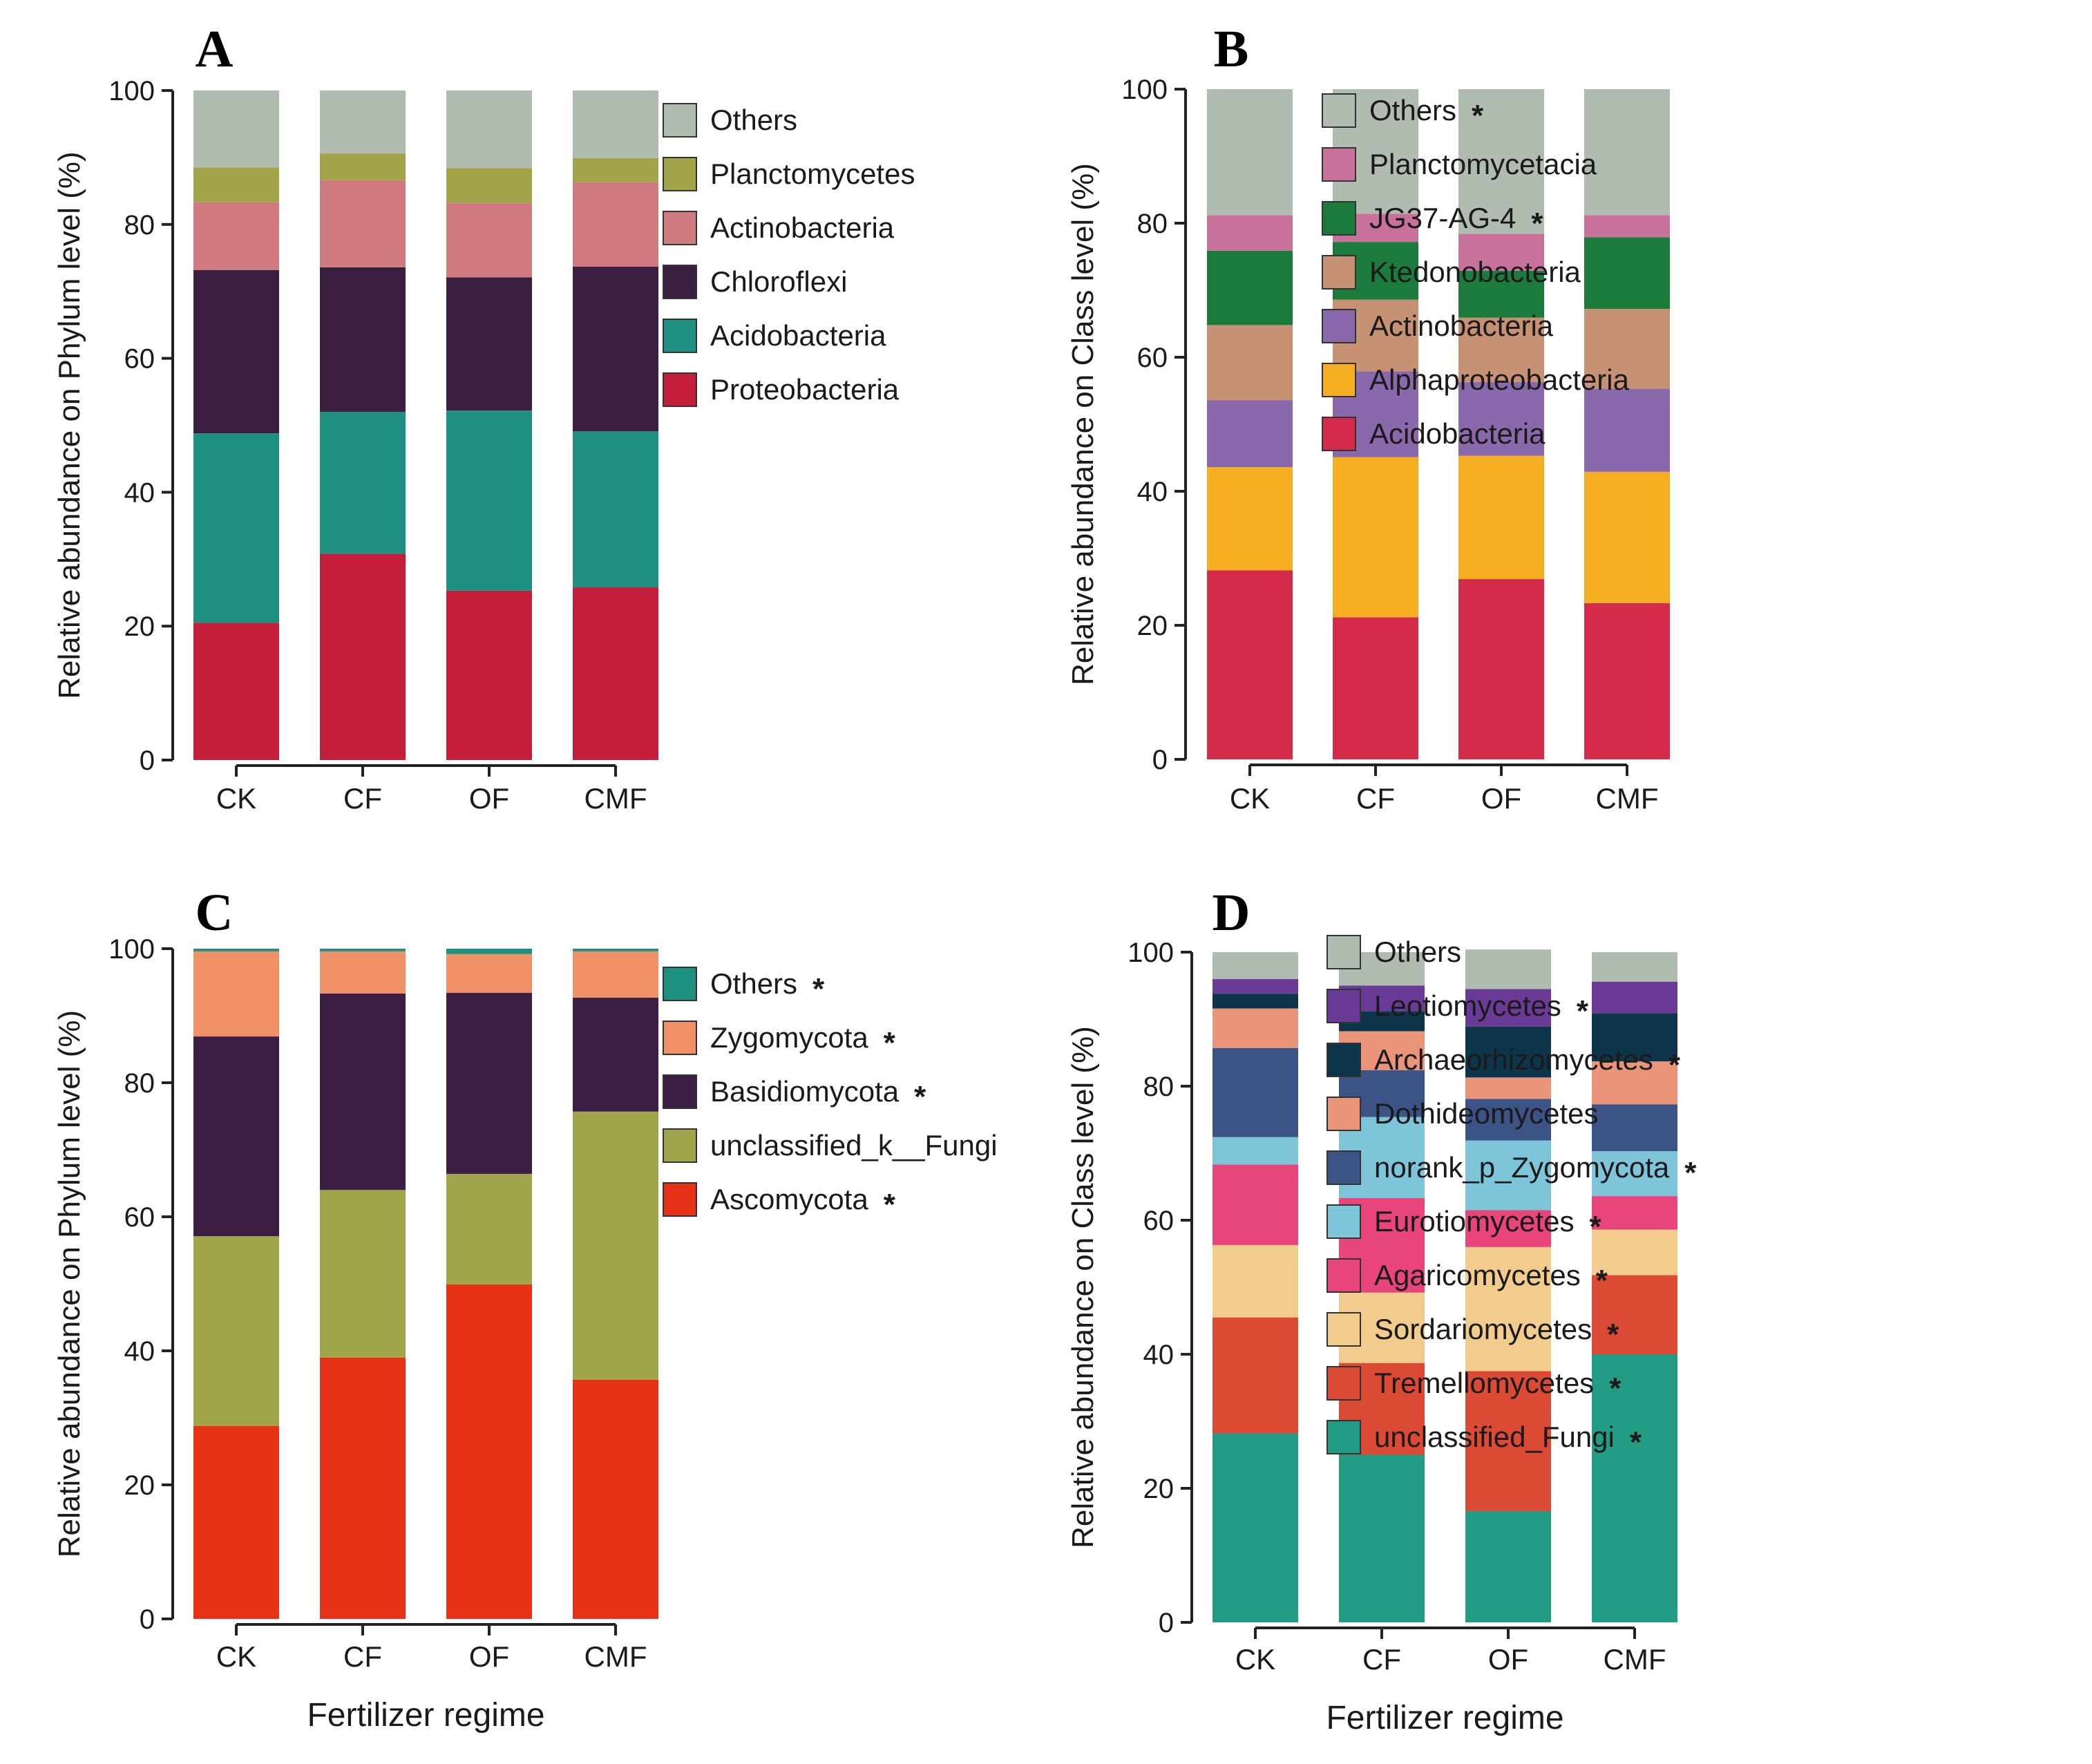 This screenshot has height=1764, width=2092. I want to click on bar-segment-ascomycota-ck, so click(236, 1522).